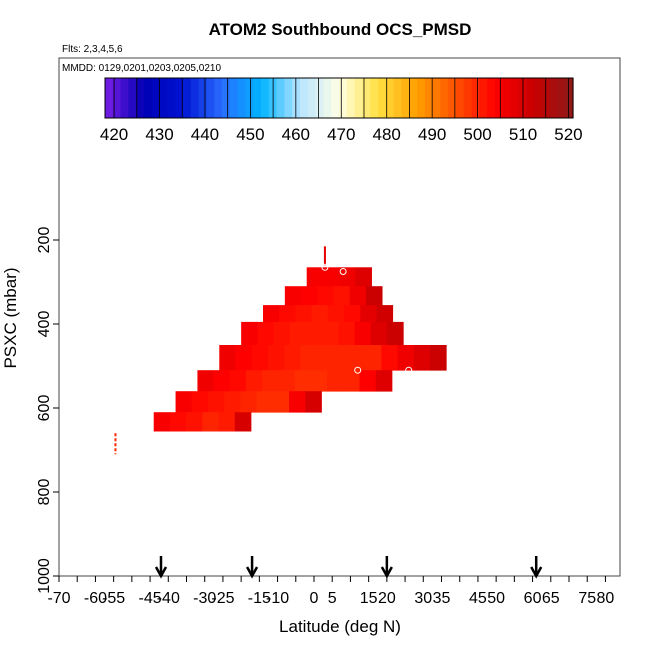 This screenshot has height=650, width=650. What do you see at coordinates (44, 576) in the screenshot?
I see `y-tick-label: 1000` at bounding box center [44, 576].